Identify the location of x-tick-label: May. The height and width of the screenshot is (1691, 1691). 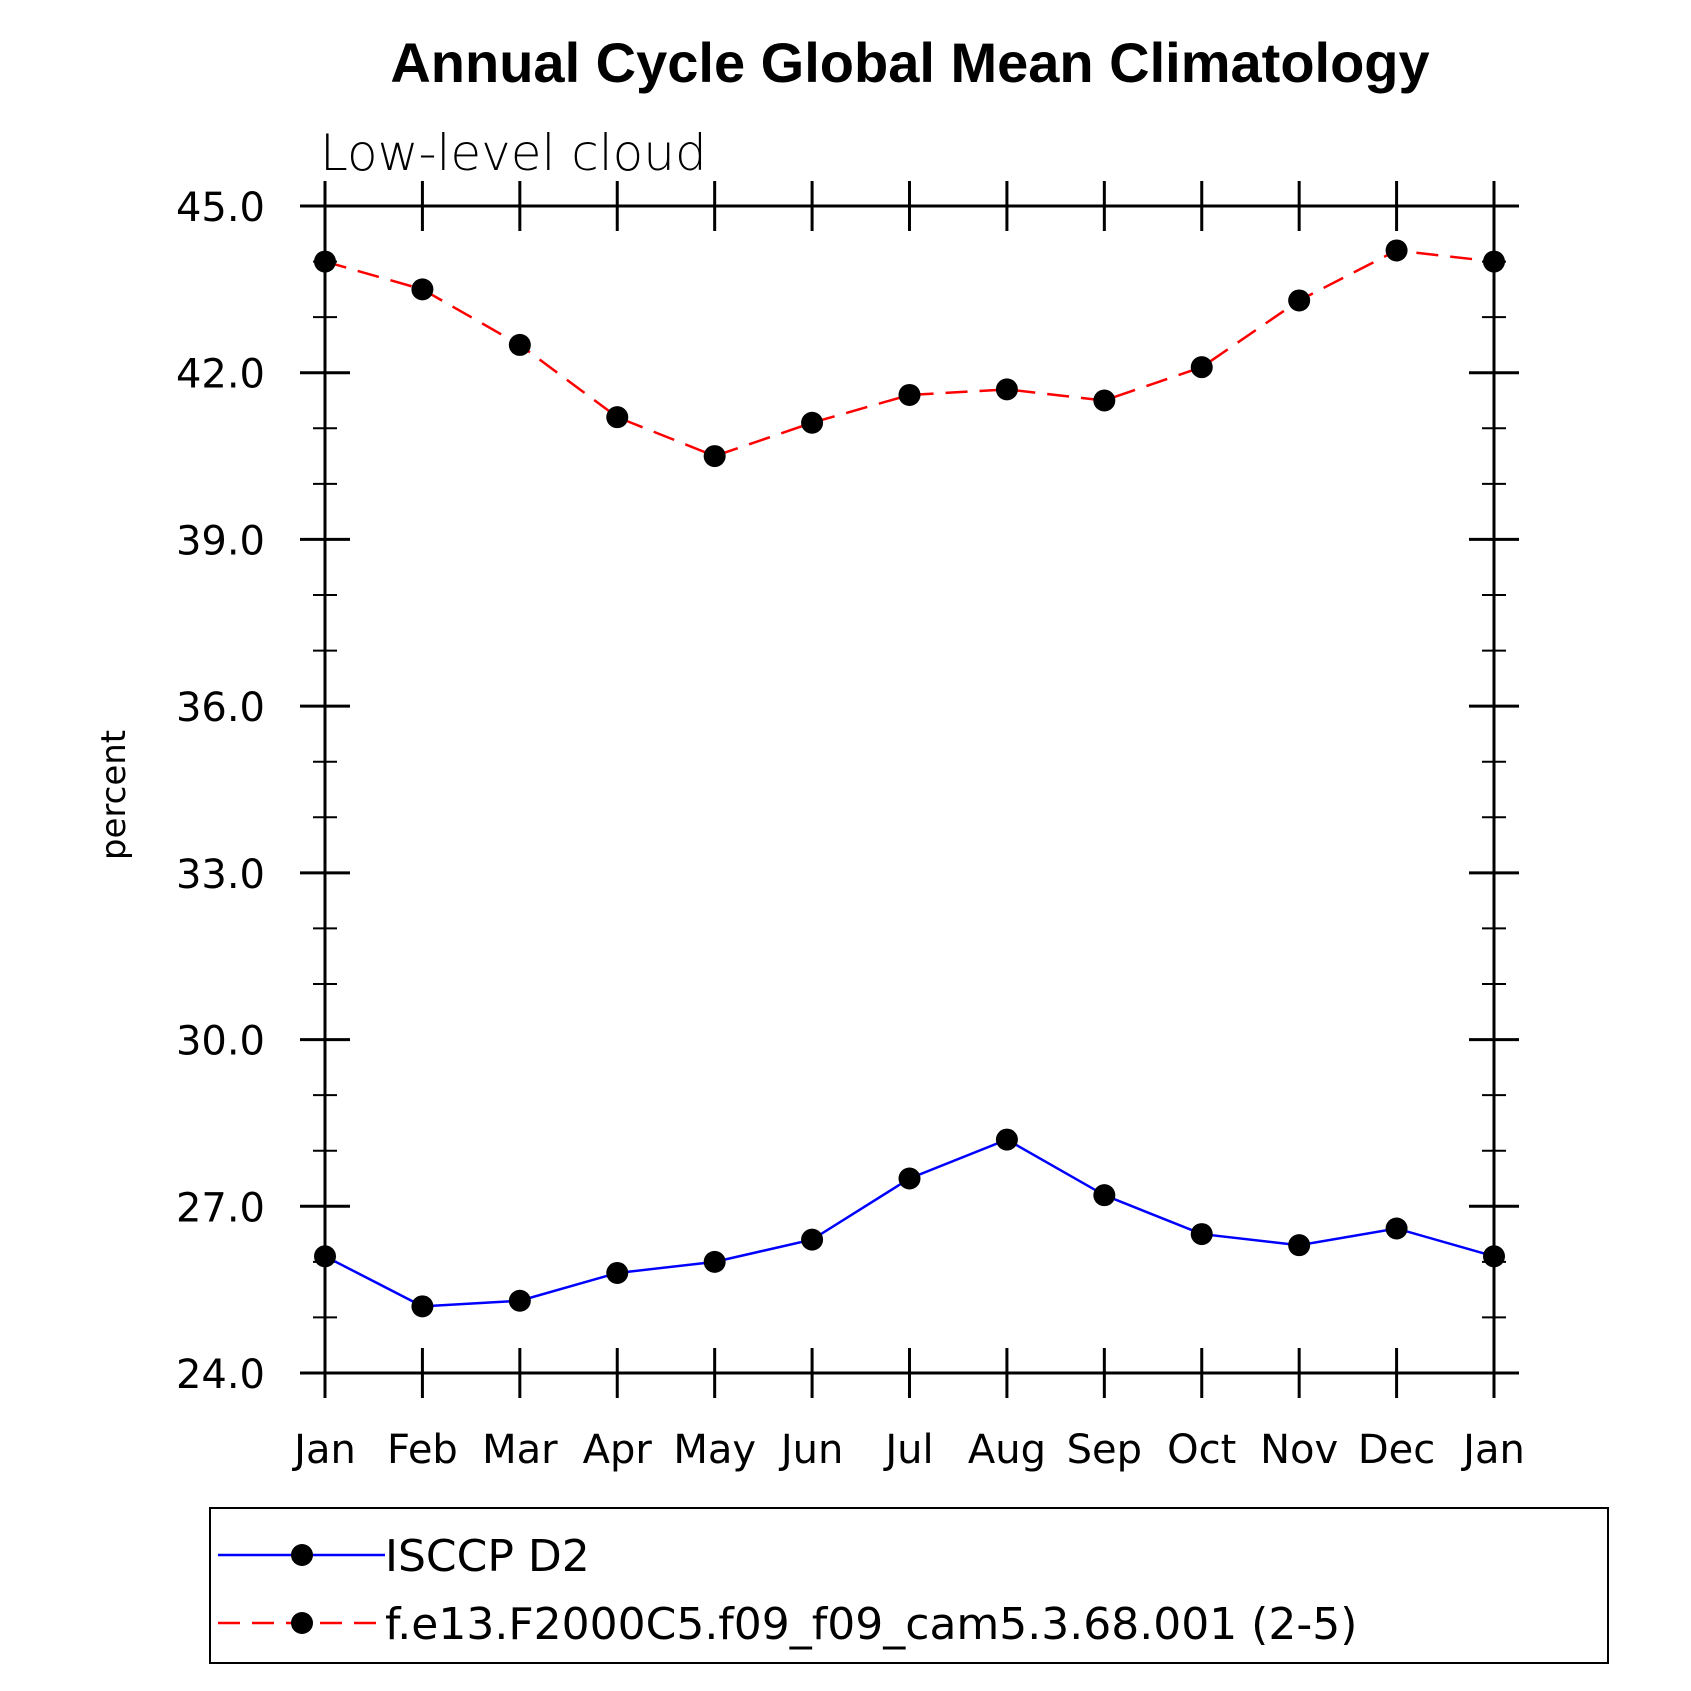
(714, 1450).